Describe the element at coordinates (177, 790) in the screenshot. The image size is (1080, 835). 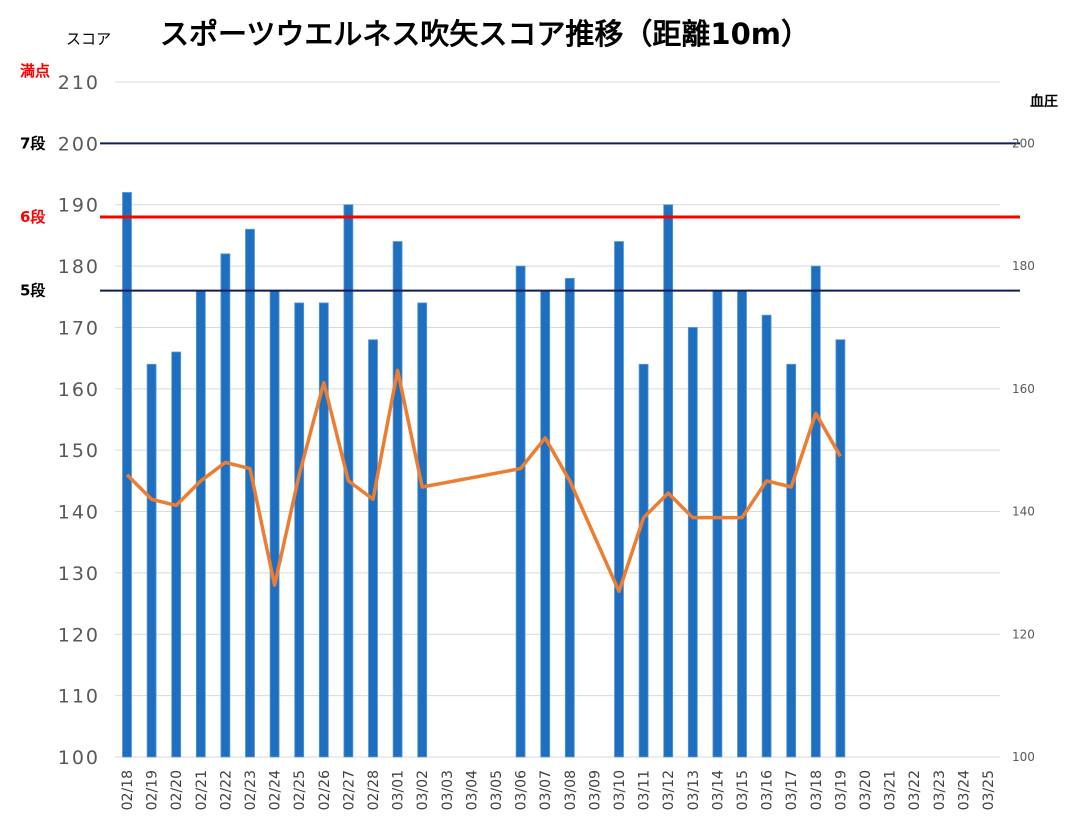
I see `x-tick-label: 02/20` at that location.